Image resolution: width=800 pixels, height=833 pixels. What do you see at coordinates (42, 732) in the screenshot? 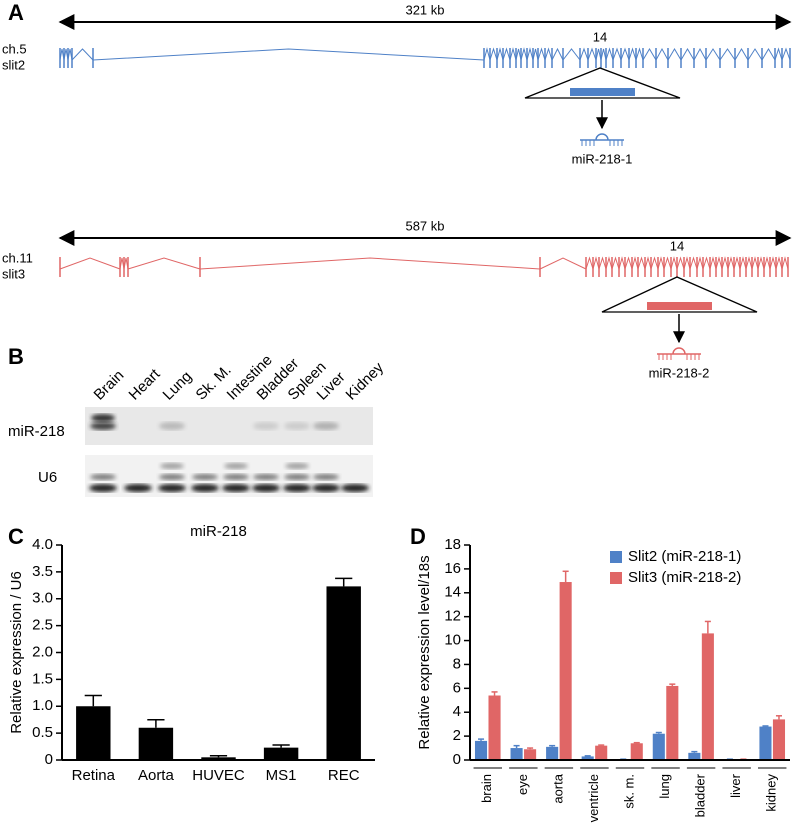
I see `y-tick-label: 0.5` at bounding box center [42, 732].